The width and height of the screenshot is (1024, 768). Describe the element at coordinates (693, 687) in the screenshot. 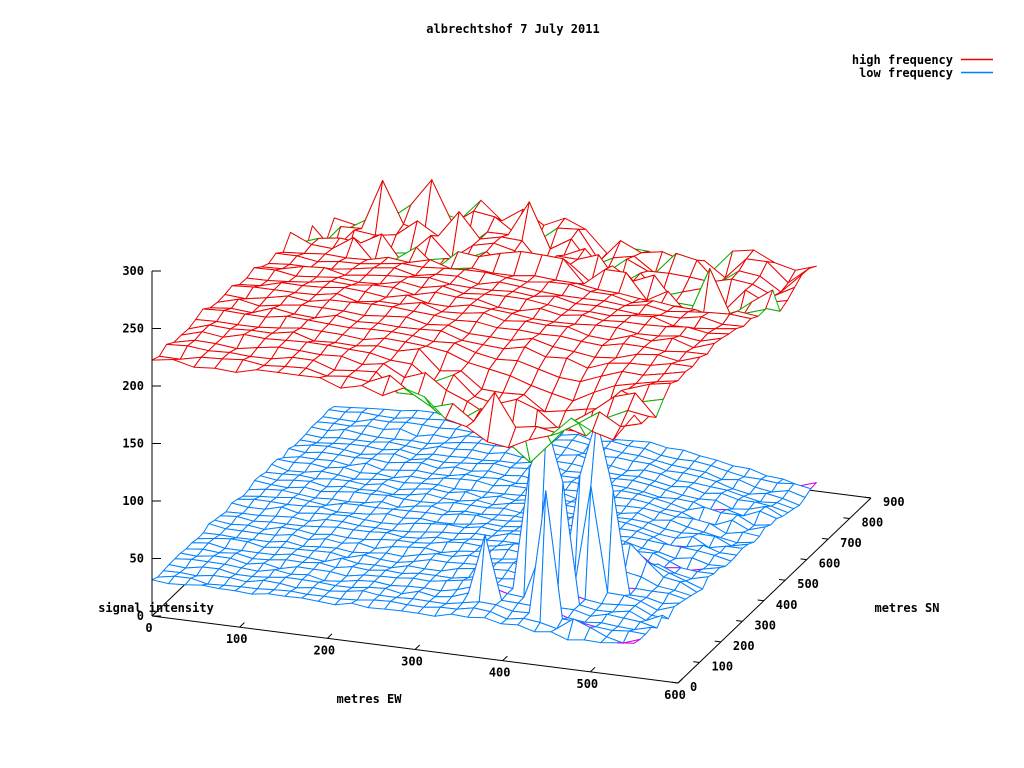

I see `y-tick-label: 0` at that location.